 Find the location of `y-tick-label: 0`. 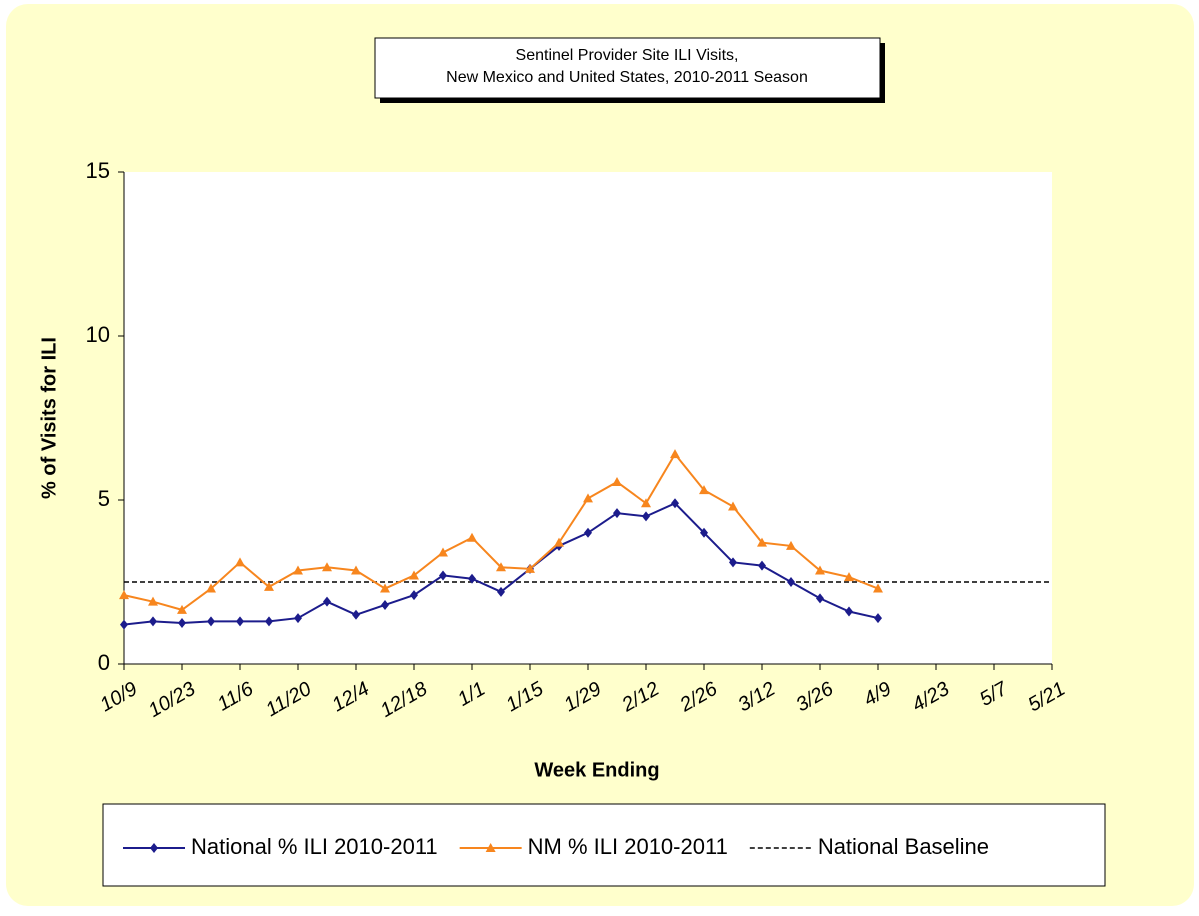

y-tick-label: 0 is located at coordinates (104, 662).